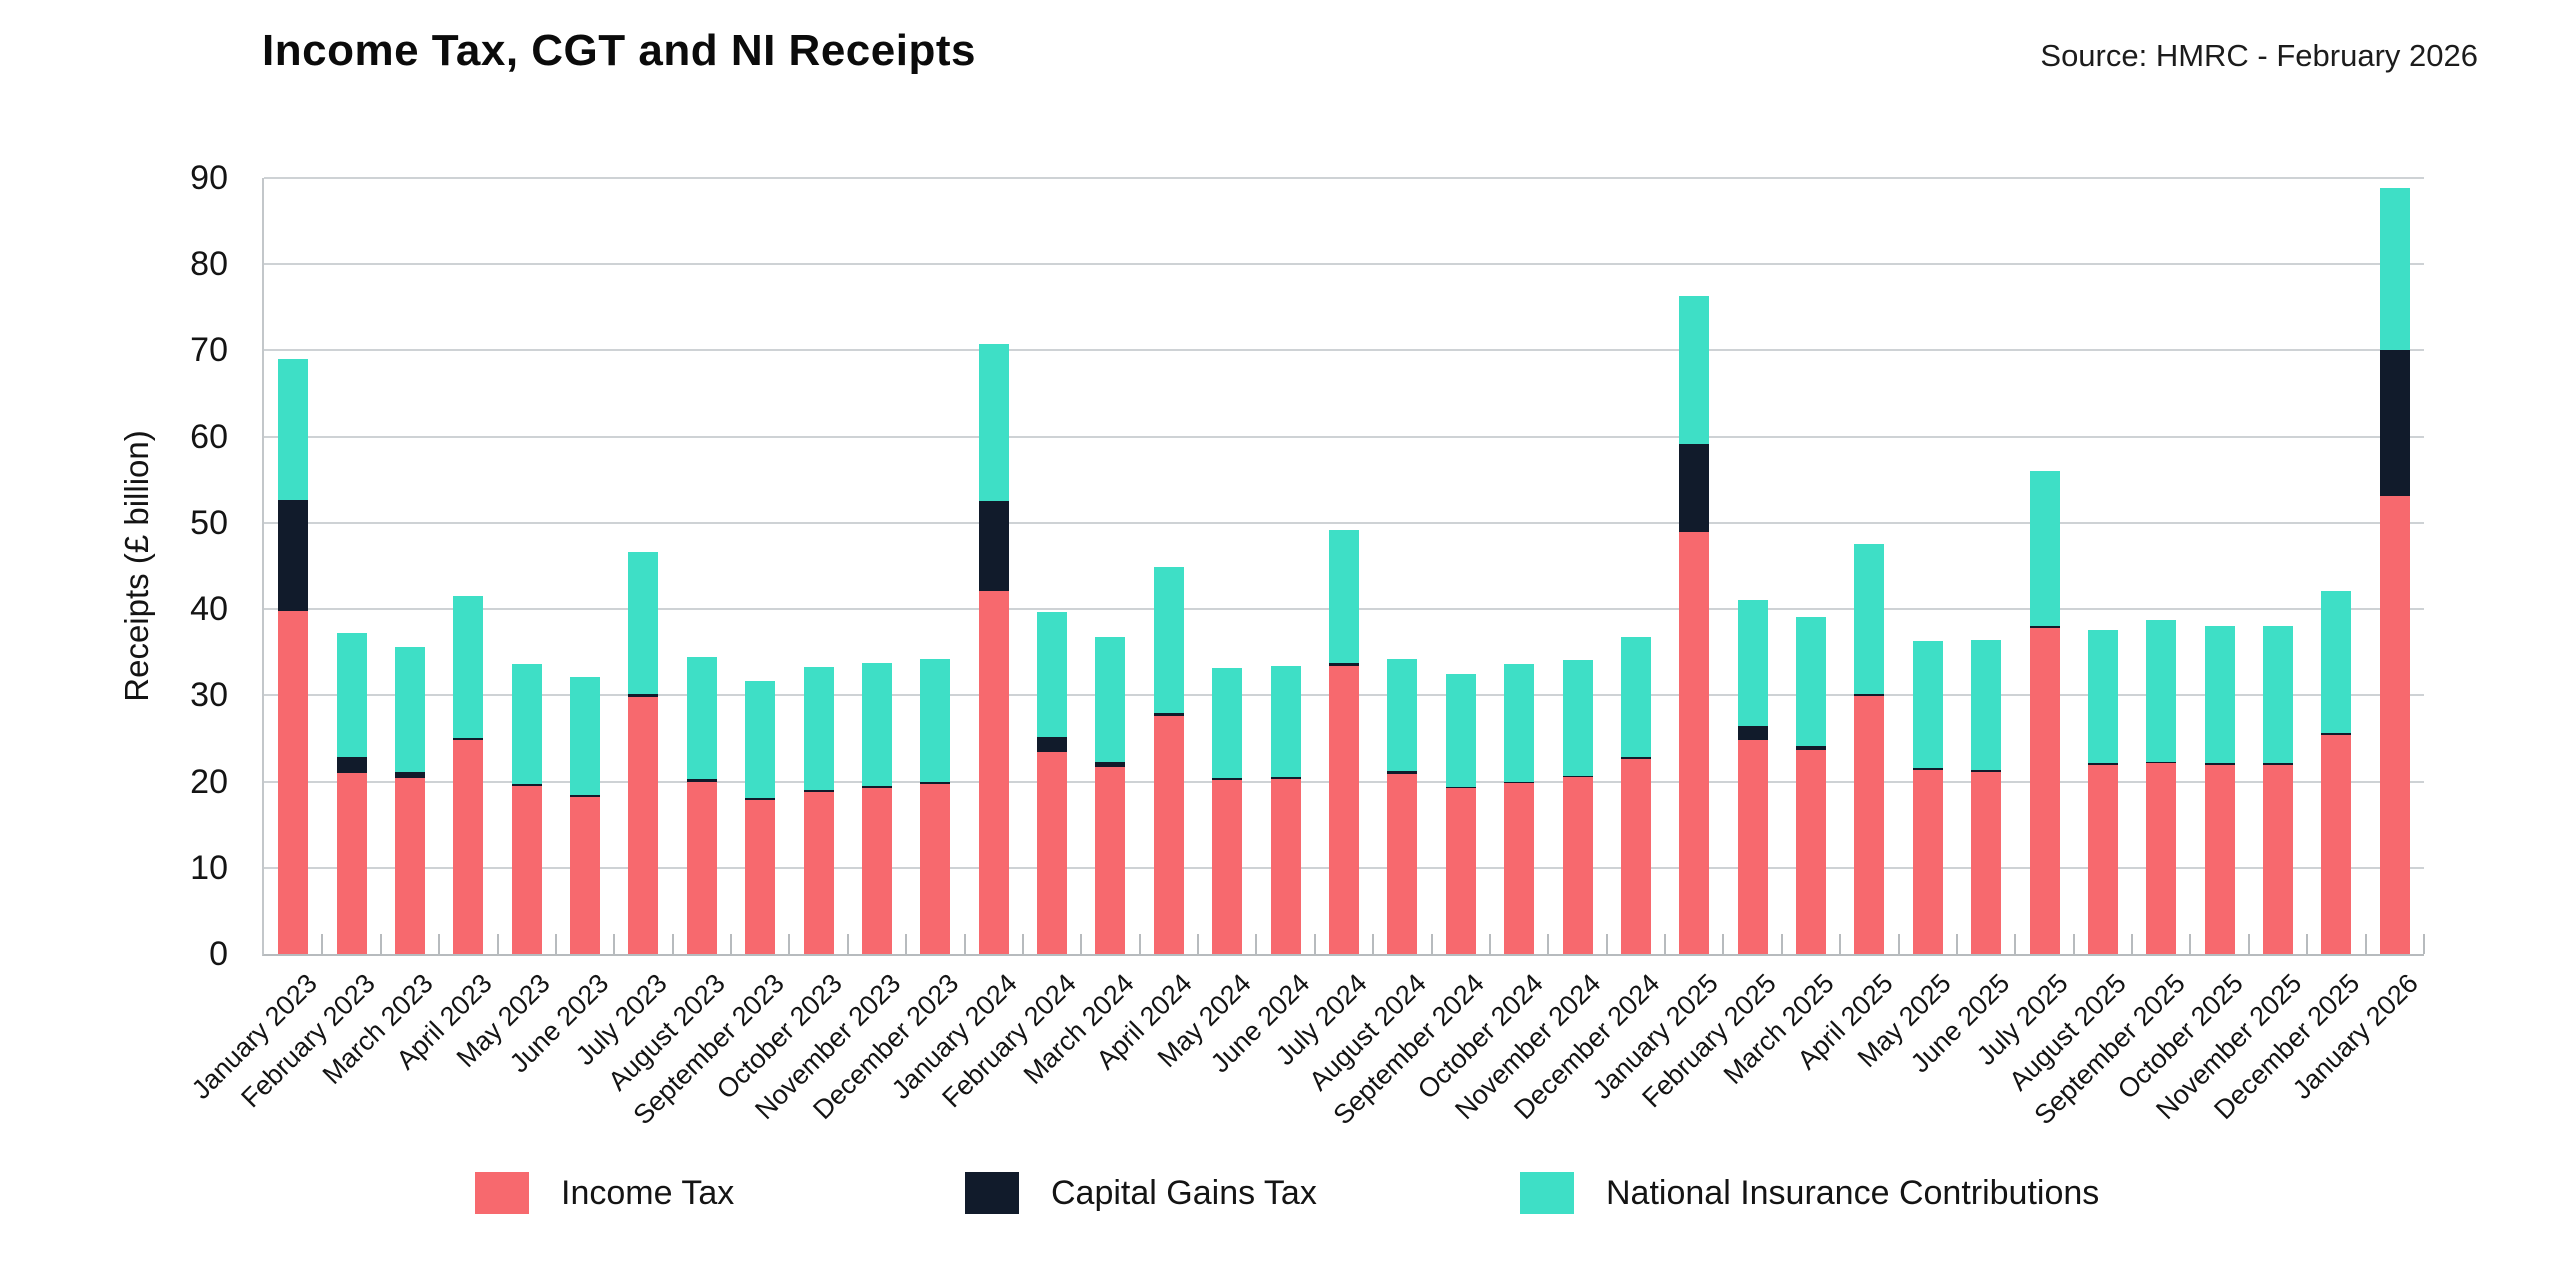 This screenshot has height=1280, width=2560. What do you see at coordinates (2259, 55) in the screenshot?
I see `source-label: Source: HMRC - February 2026` at bounding box center [2259, 55].